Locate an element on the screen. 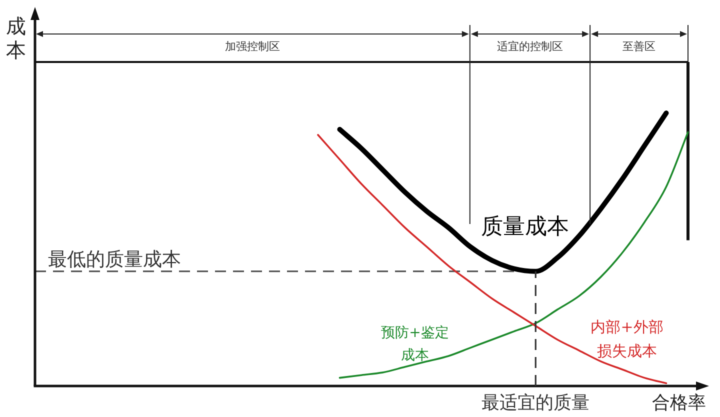 This screenshot has width=720, height=417. y-axis-title: 成本 is located at coordinates (16, 38).